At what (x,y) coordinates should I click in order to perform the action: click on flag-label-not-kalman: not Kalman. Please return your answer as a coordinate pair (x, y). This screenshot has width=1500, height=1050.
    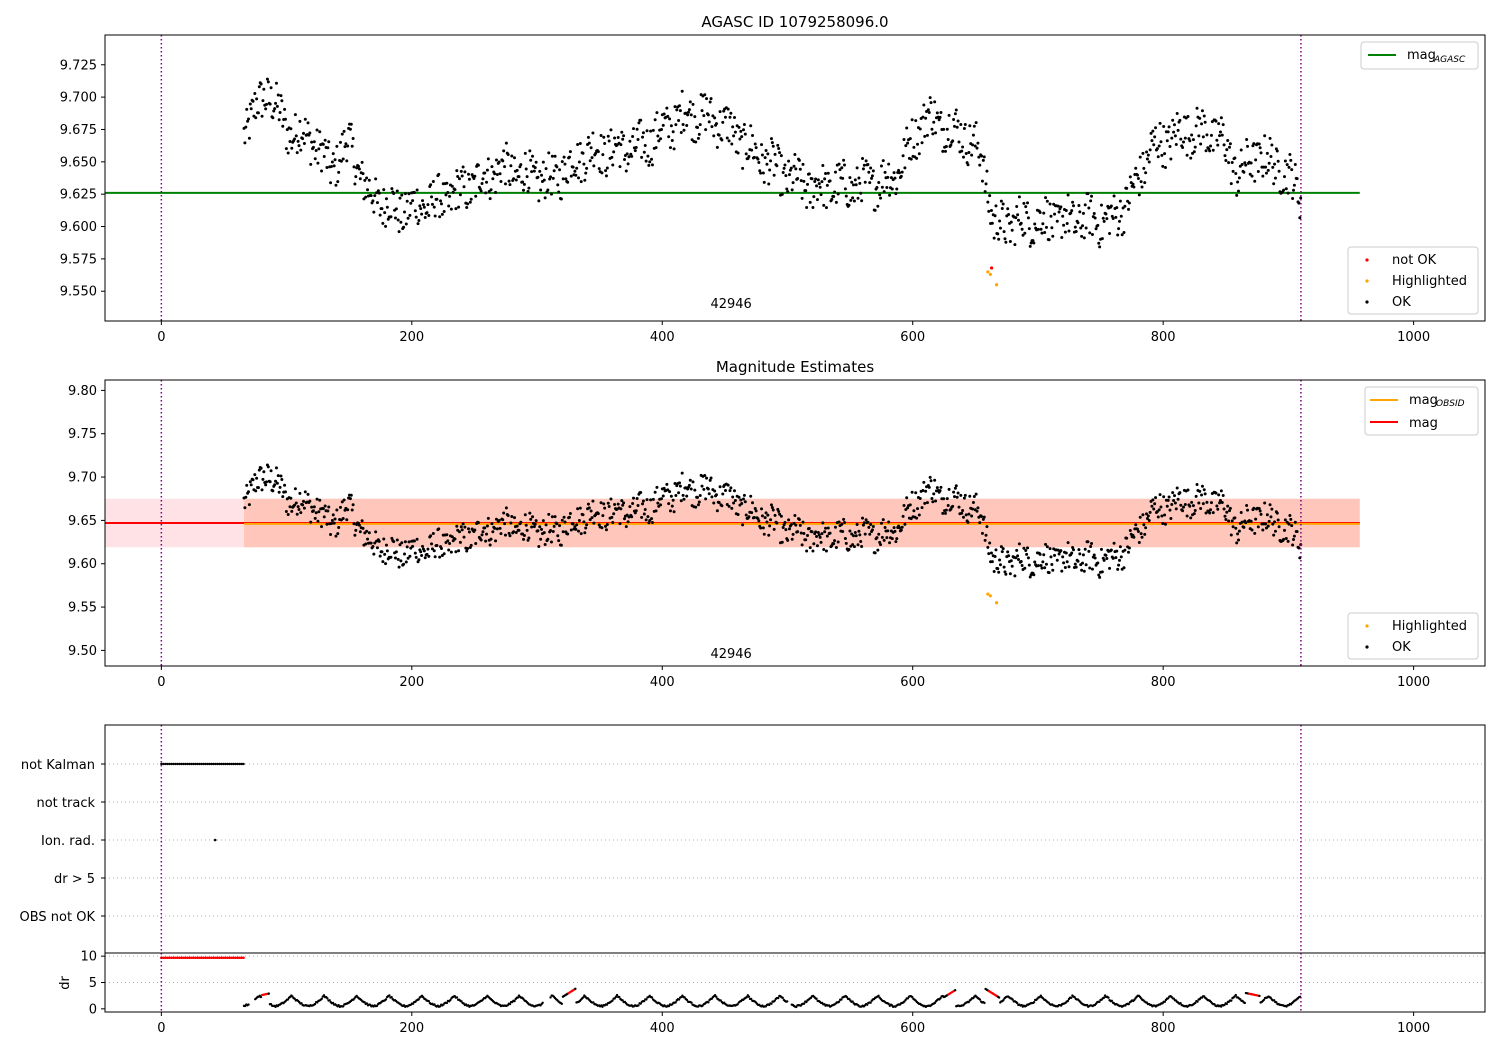
    Looking at the image, I should click on (58, 765).